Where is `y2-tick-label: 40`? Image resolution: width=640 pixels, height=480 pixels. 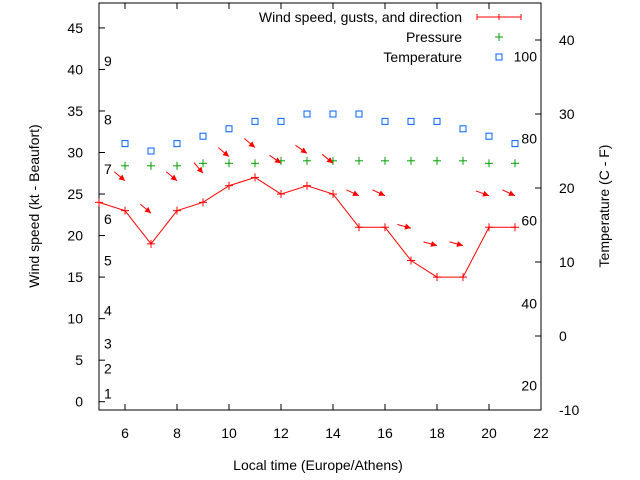 y2-tick-label: 40 is located at coordinates (567, 40).